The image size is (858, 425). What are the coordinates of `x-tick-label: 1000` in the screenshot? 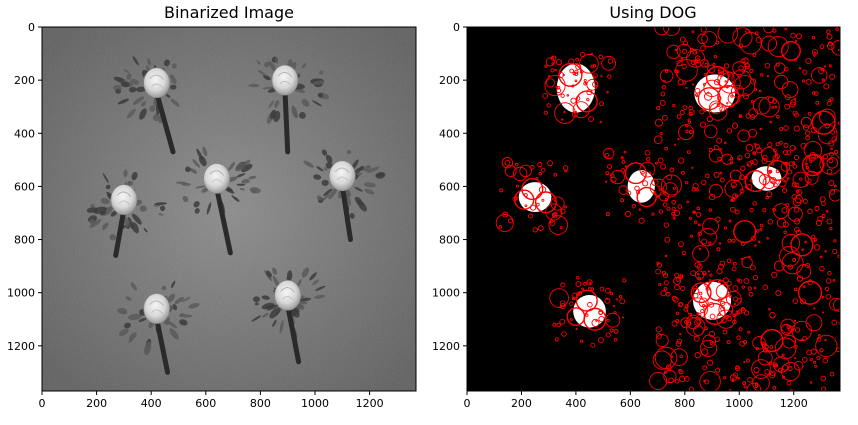 It's located at (315, 403).